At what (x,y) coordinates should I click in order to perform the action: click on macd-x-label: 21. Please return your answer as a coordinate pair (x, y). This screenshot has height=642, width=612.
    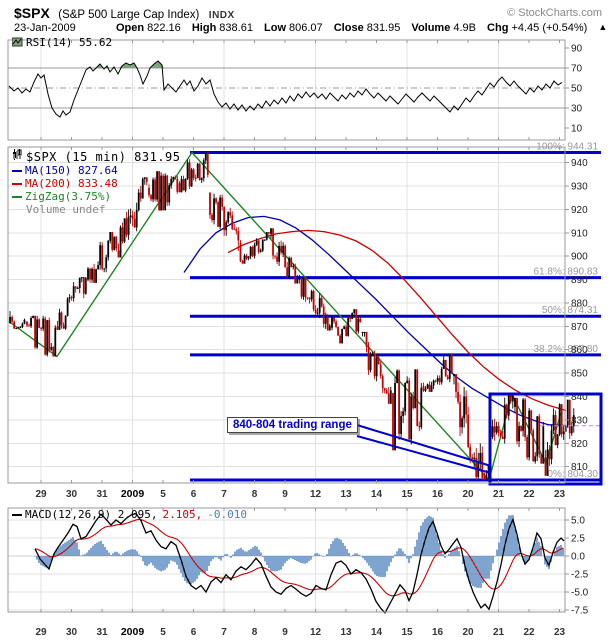
    Looking at the image, I should click on (499, 632).